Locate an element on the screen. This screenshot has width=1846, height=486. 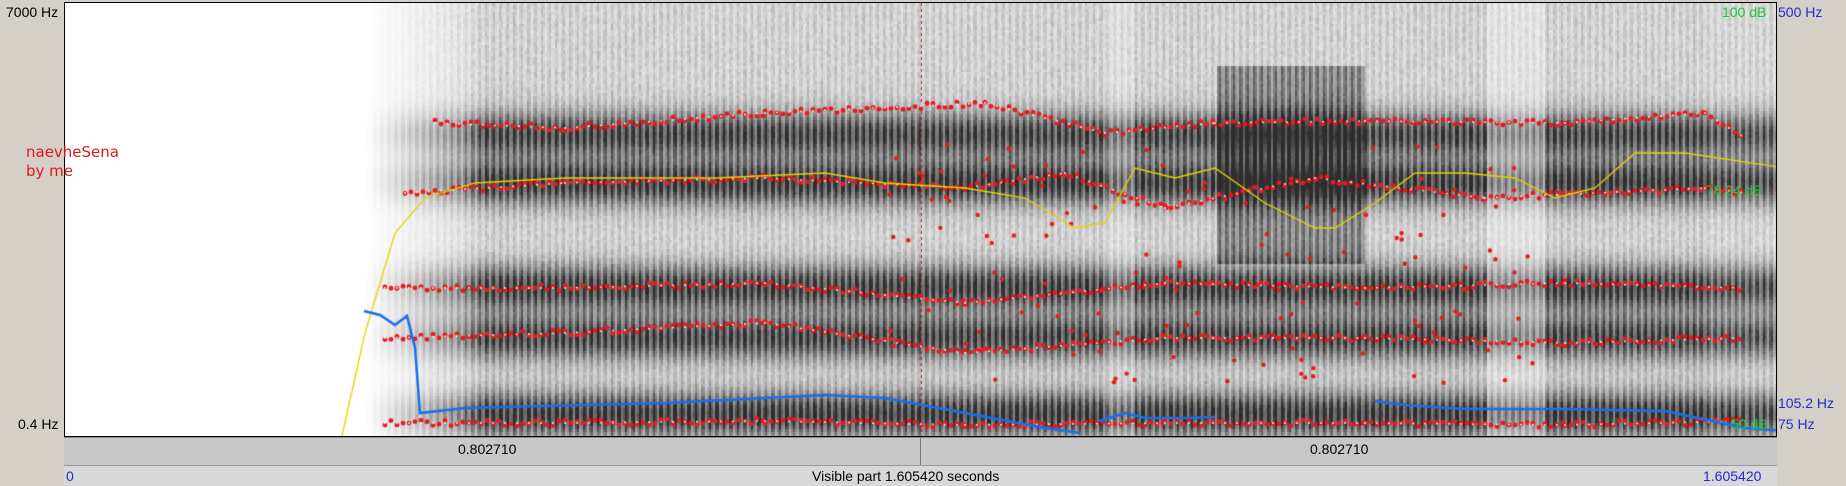
visible-part-bar is located at coordinates (920, 475).